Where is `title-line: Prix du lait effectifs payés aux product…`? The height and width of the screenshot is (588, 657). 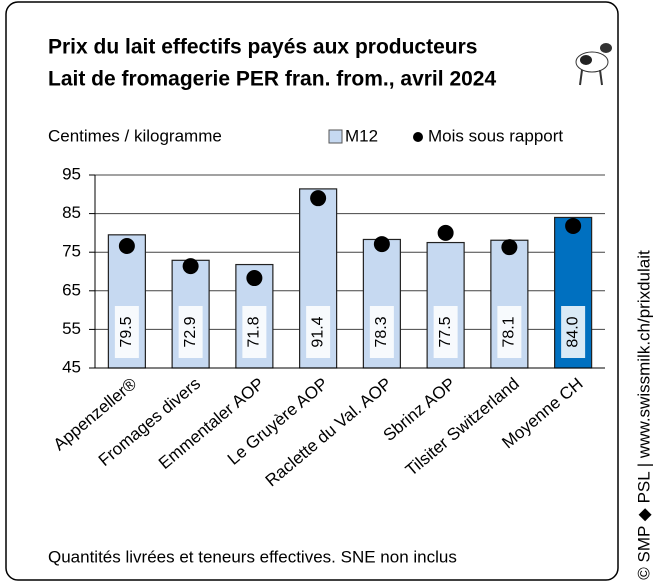
title-line: Prix du lait effectifs payés aux product… is located at coordinates (262, 47).